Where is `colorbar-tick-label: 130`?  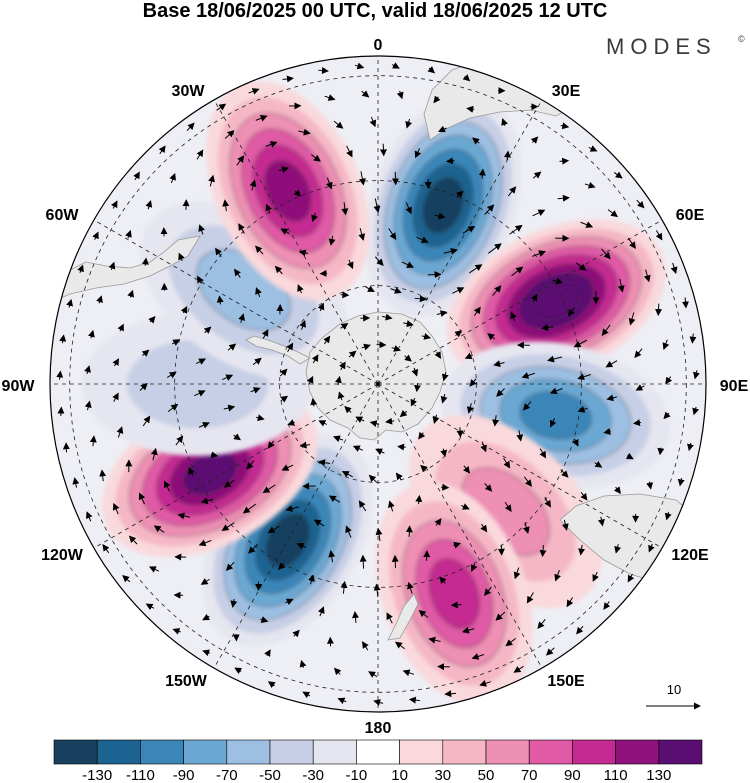
colorbar-tick-label: 130 is located at coordinates (658, 775).